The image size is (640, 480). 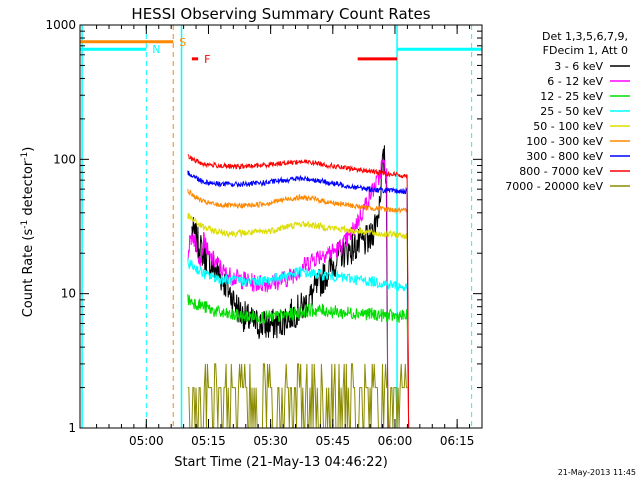 I want to click on y-tick-label: 1, so click(x=72, y=428).